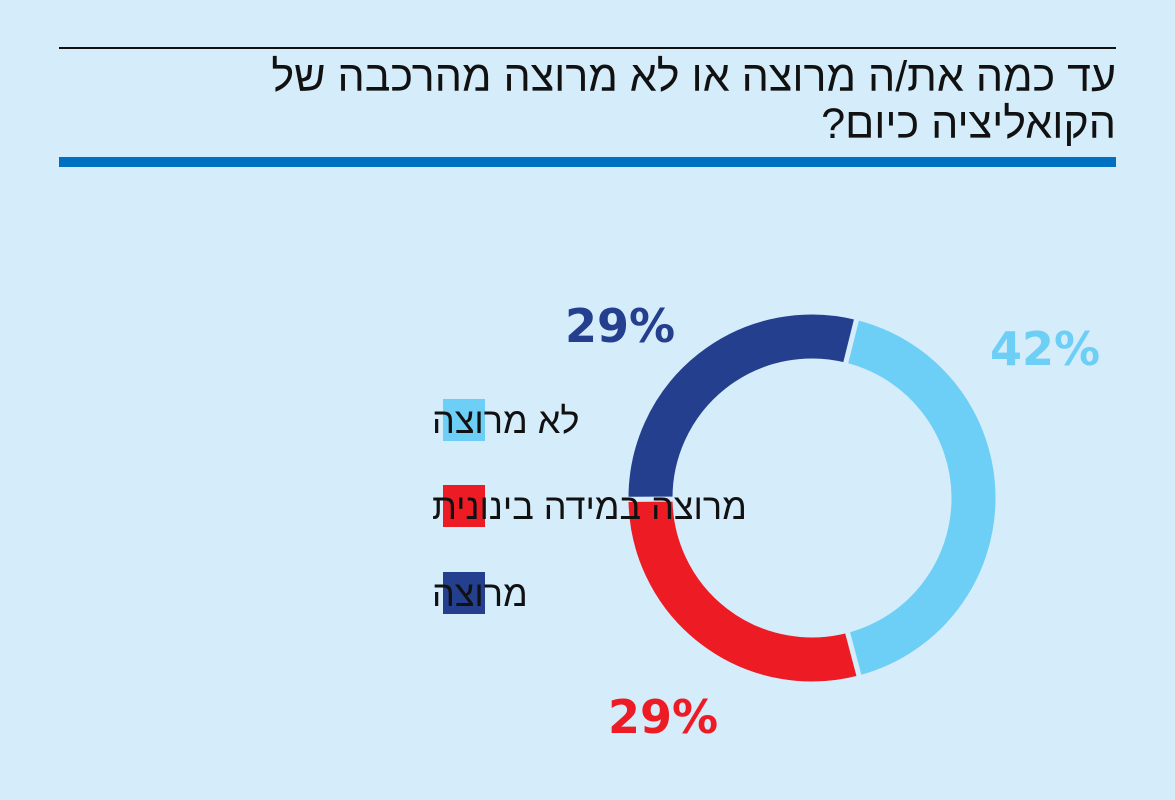  Describe the element at coordinates (587, 48) in the screenshot. I see `top-rule` at that location.